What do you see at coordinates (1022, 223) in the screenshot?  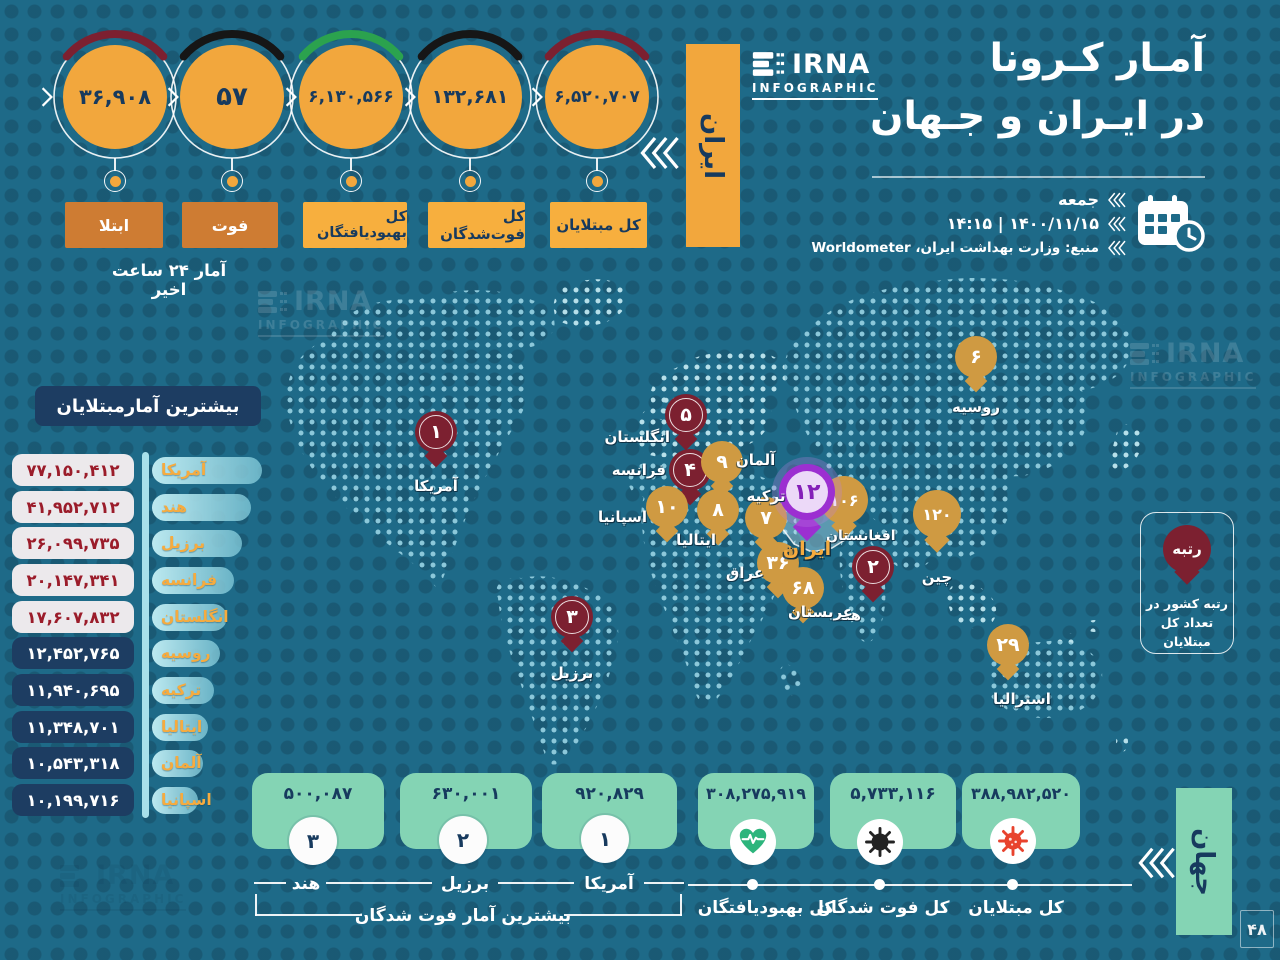 I see `datetime-text: ۱۴۰۰/۱۱/۱۵ | ۱۴:۱۵` at bounding box center [1022, 223].